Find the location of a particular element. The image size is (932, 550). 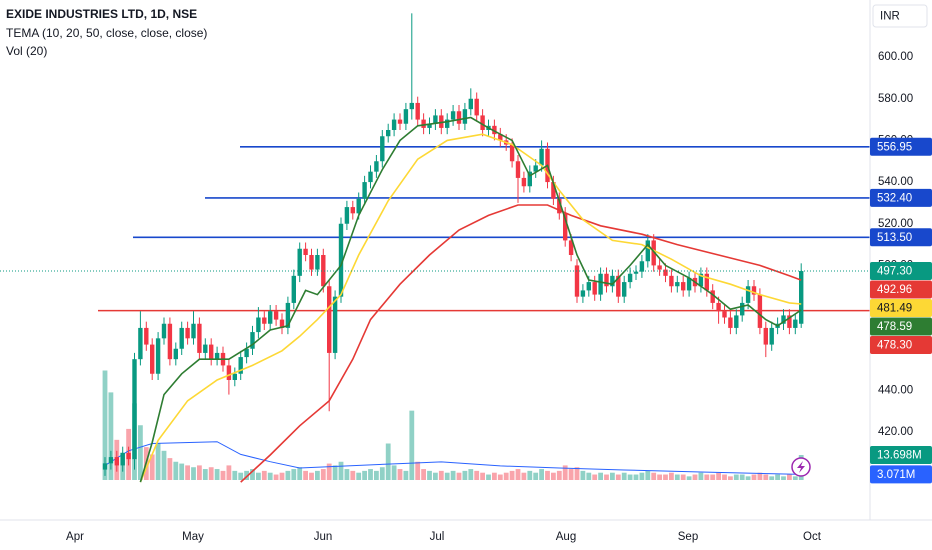

x-tick-label: Apr is located at coordinates (75, 537).